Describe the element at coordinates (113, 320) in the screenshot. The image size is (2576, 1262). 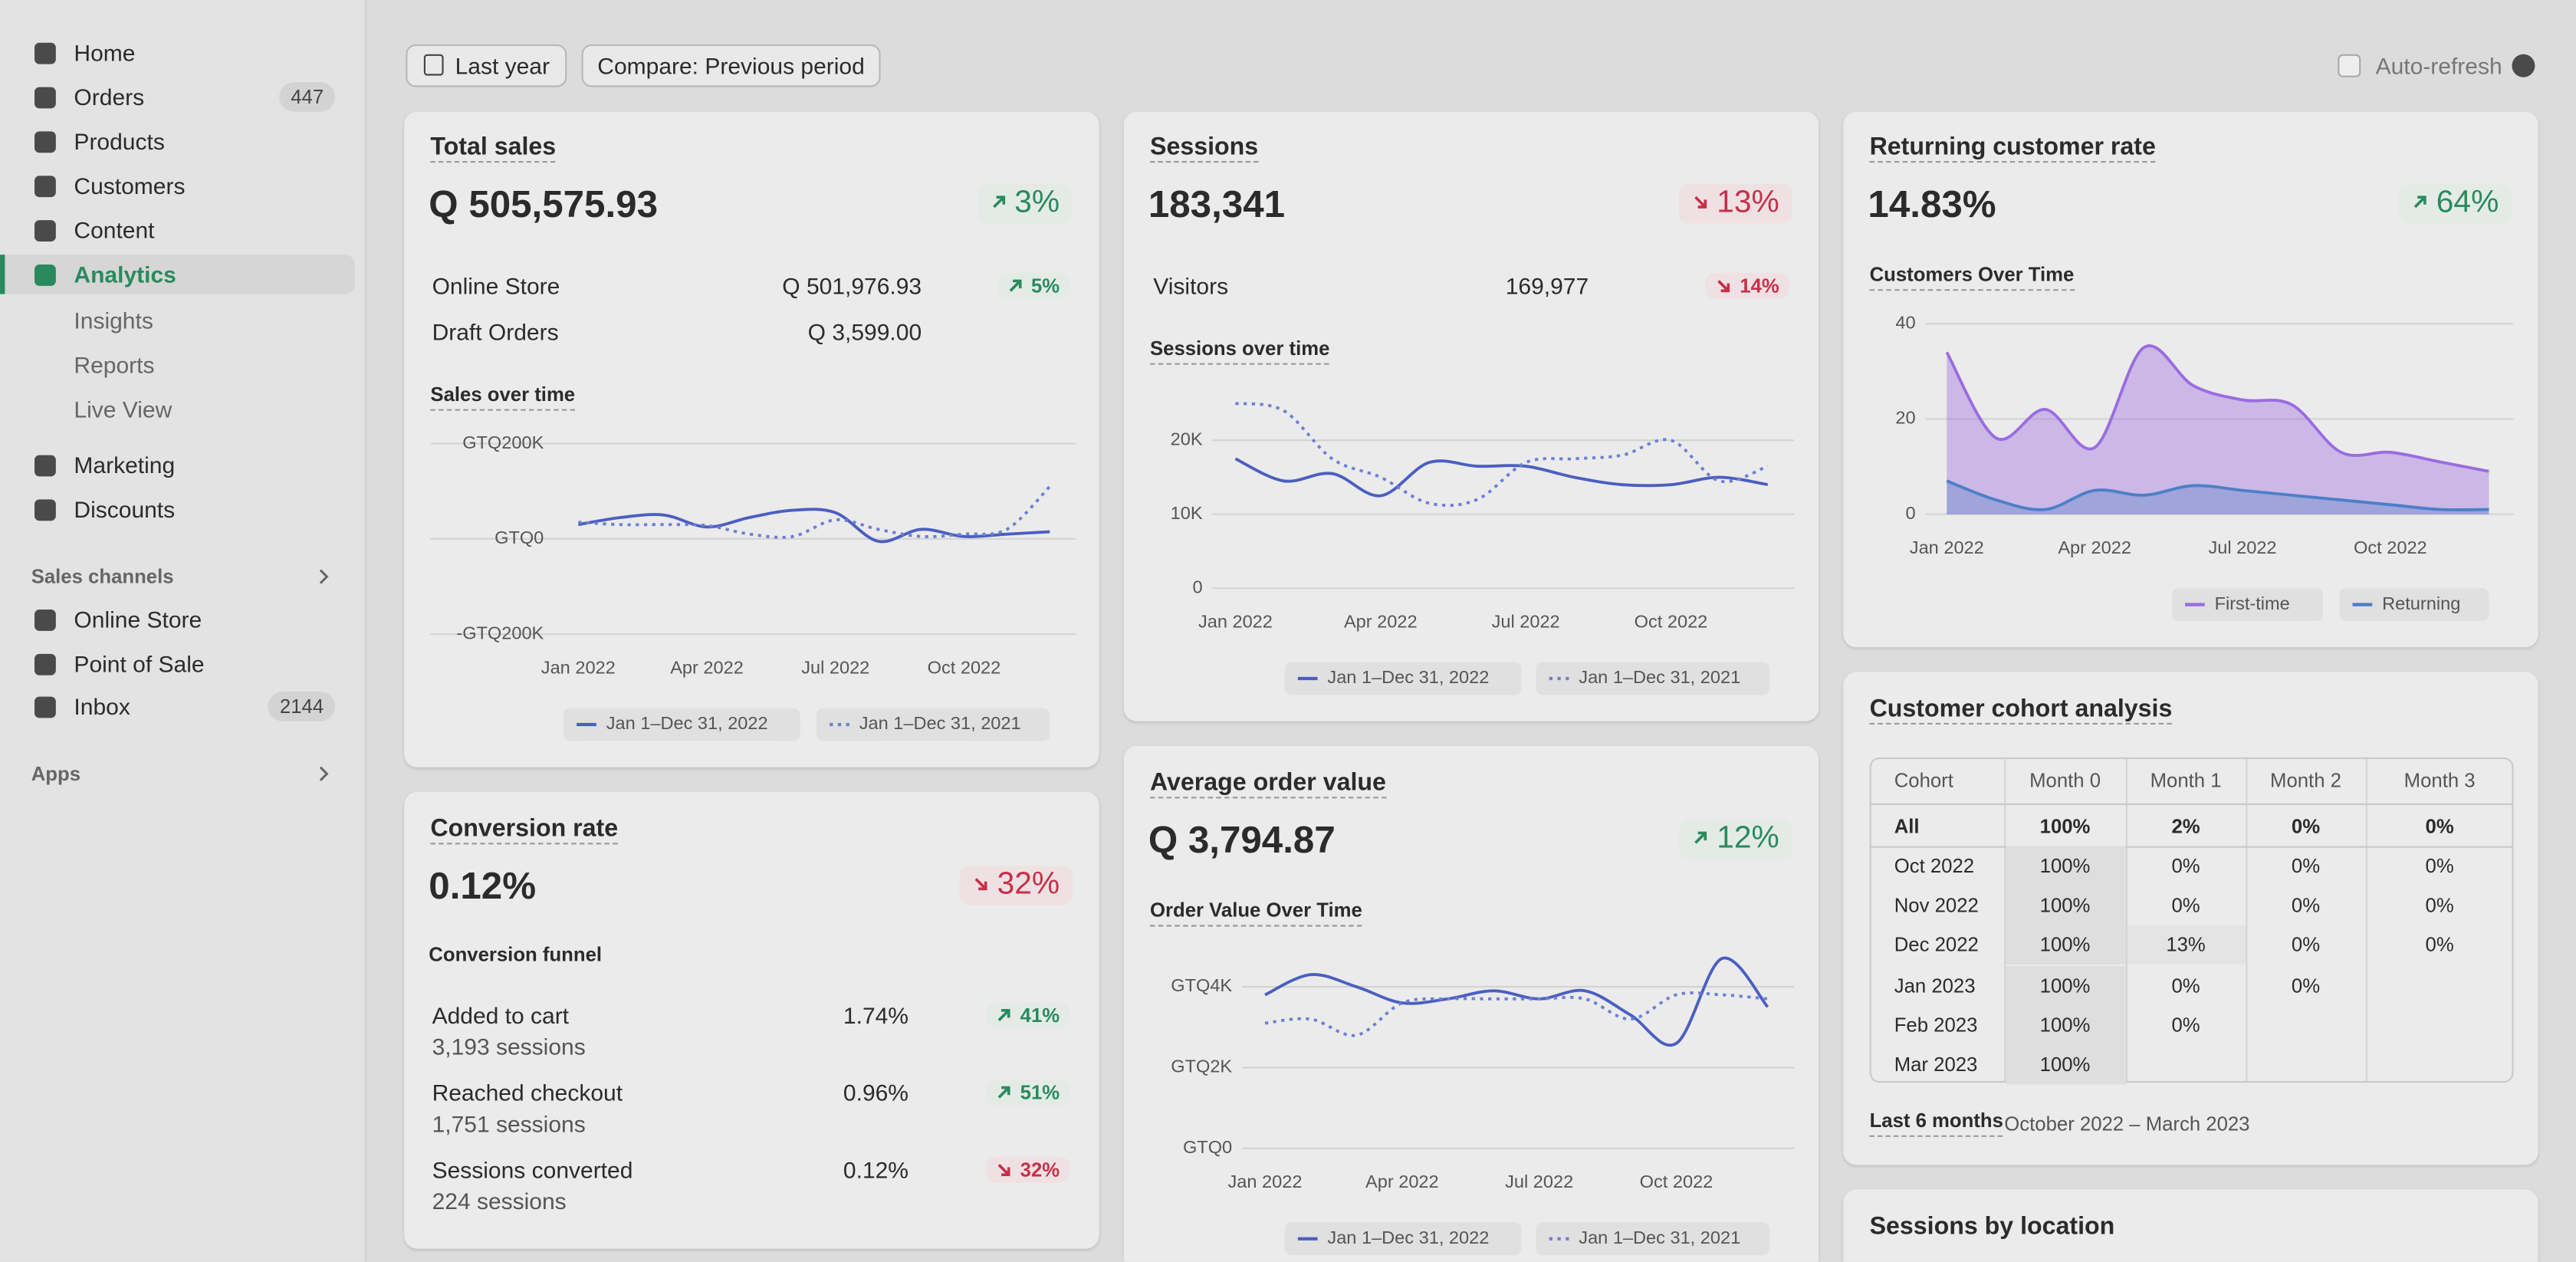
I see `nav-subitem: Insights` at that location.